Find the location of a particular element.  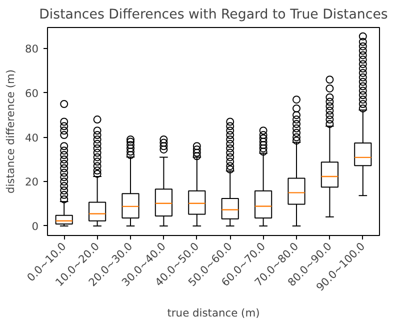

y-tick-label: 0 is located at coordinates (35, 226).